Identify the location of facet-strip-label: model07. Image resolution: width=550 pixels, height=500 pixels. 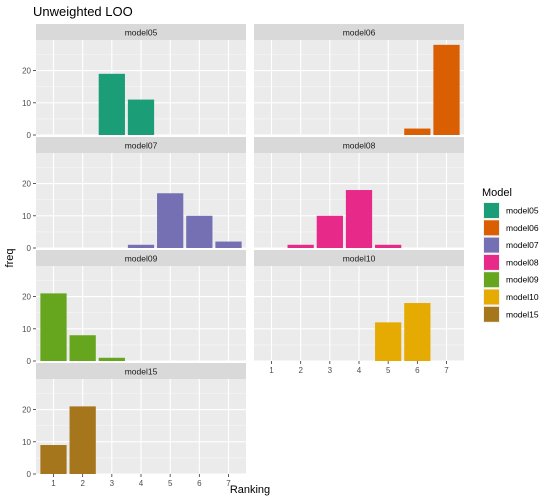
(141, 146).